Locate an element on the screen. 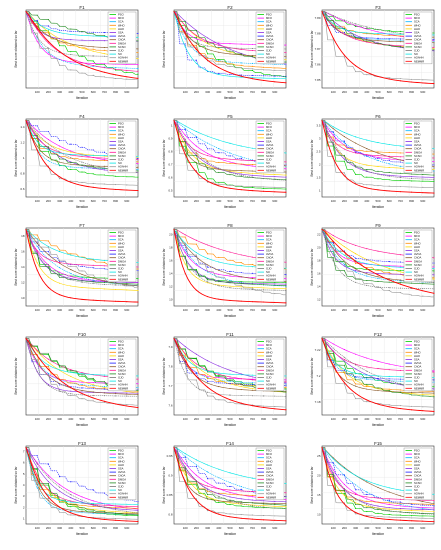 The width and height of the screenshot is (441, 550). x-tick-label: 400 is located at coordinates (218, 92).